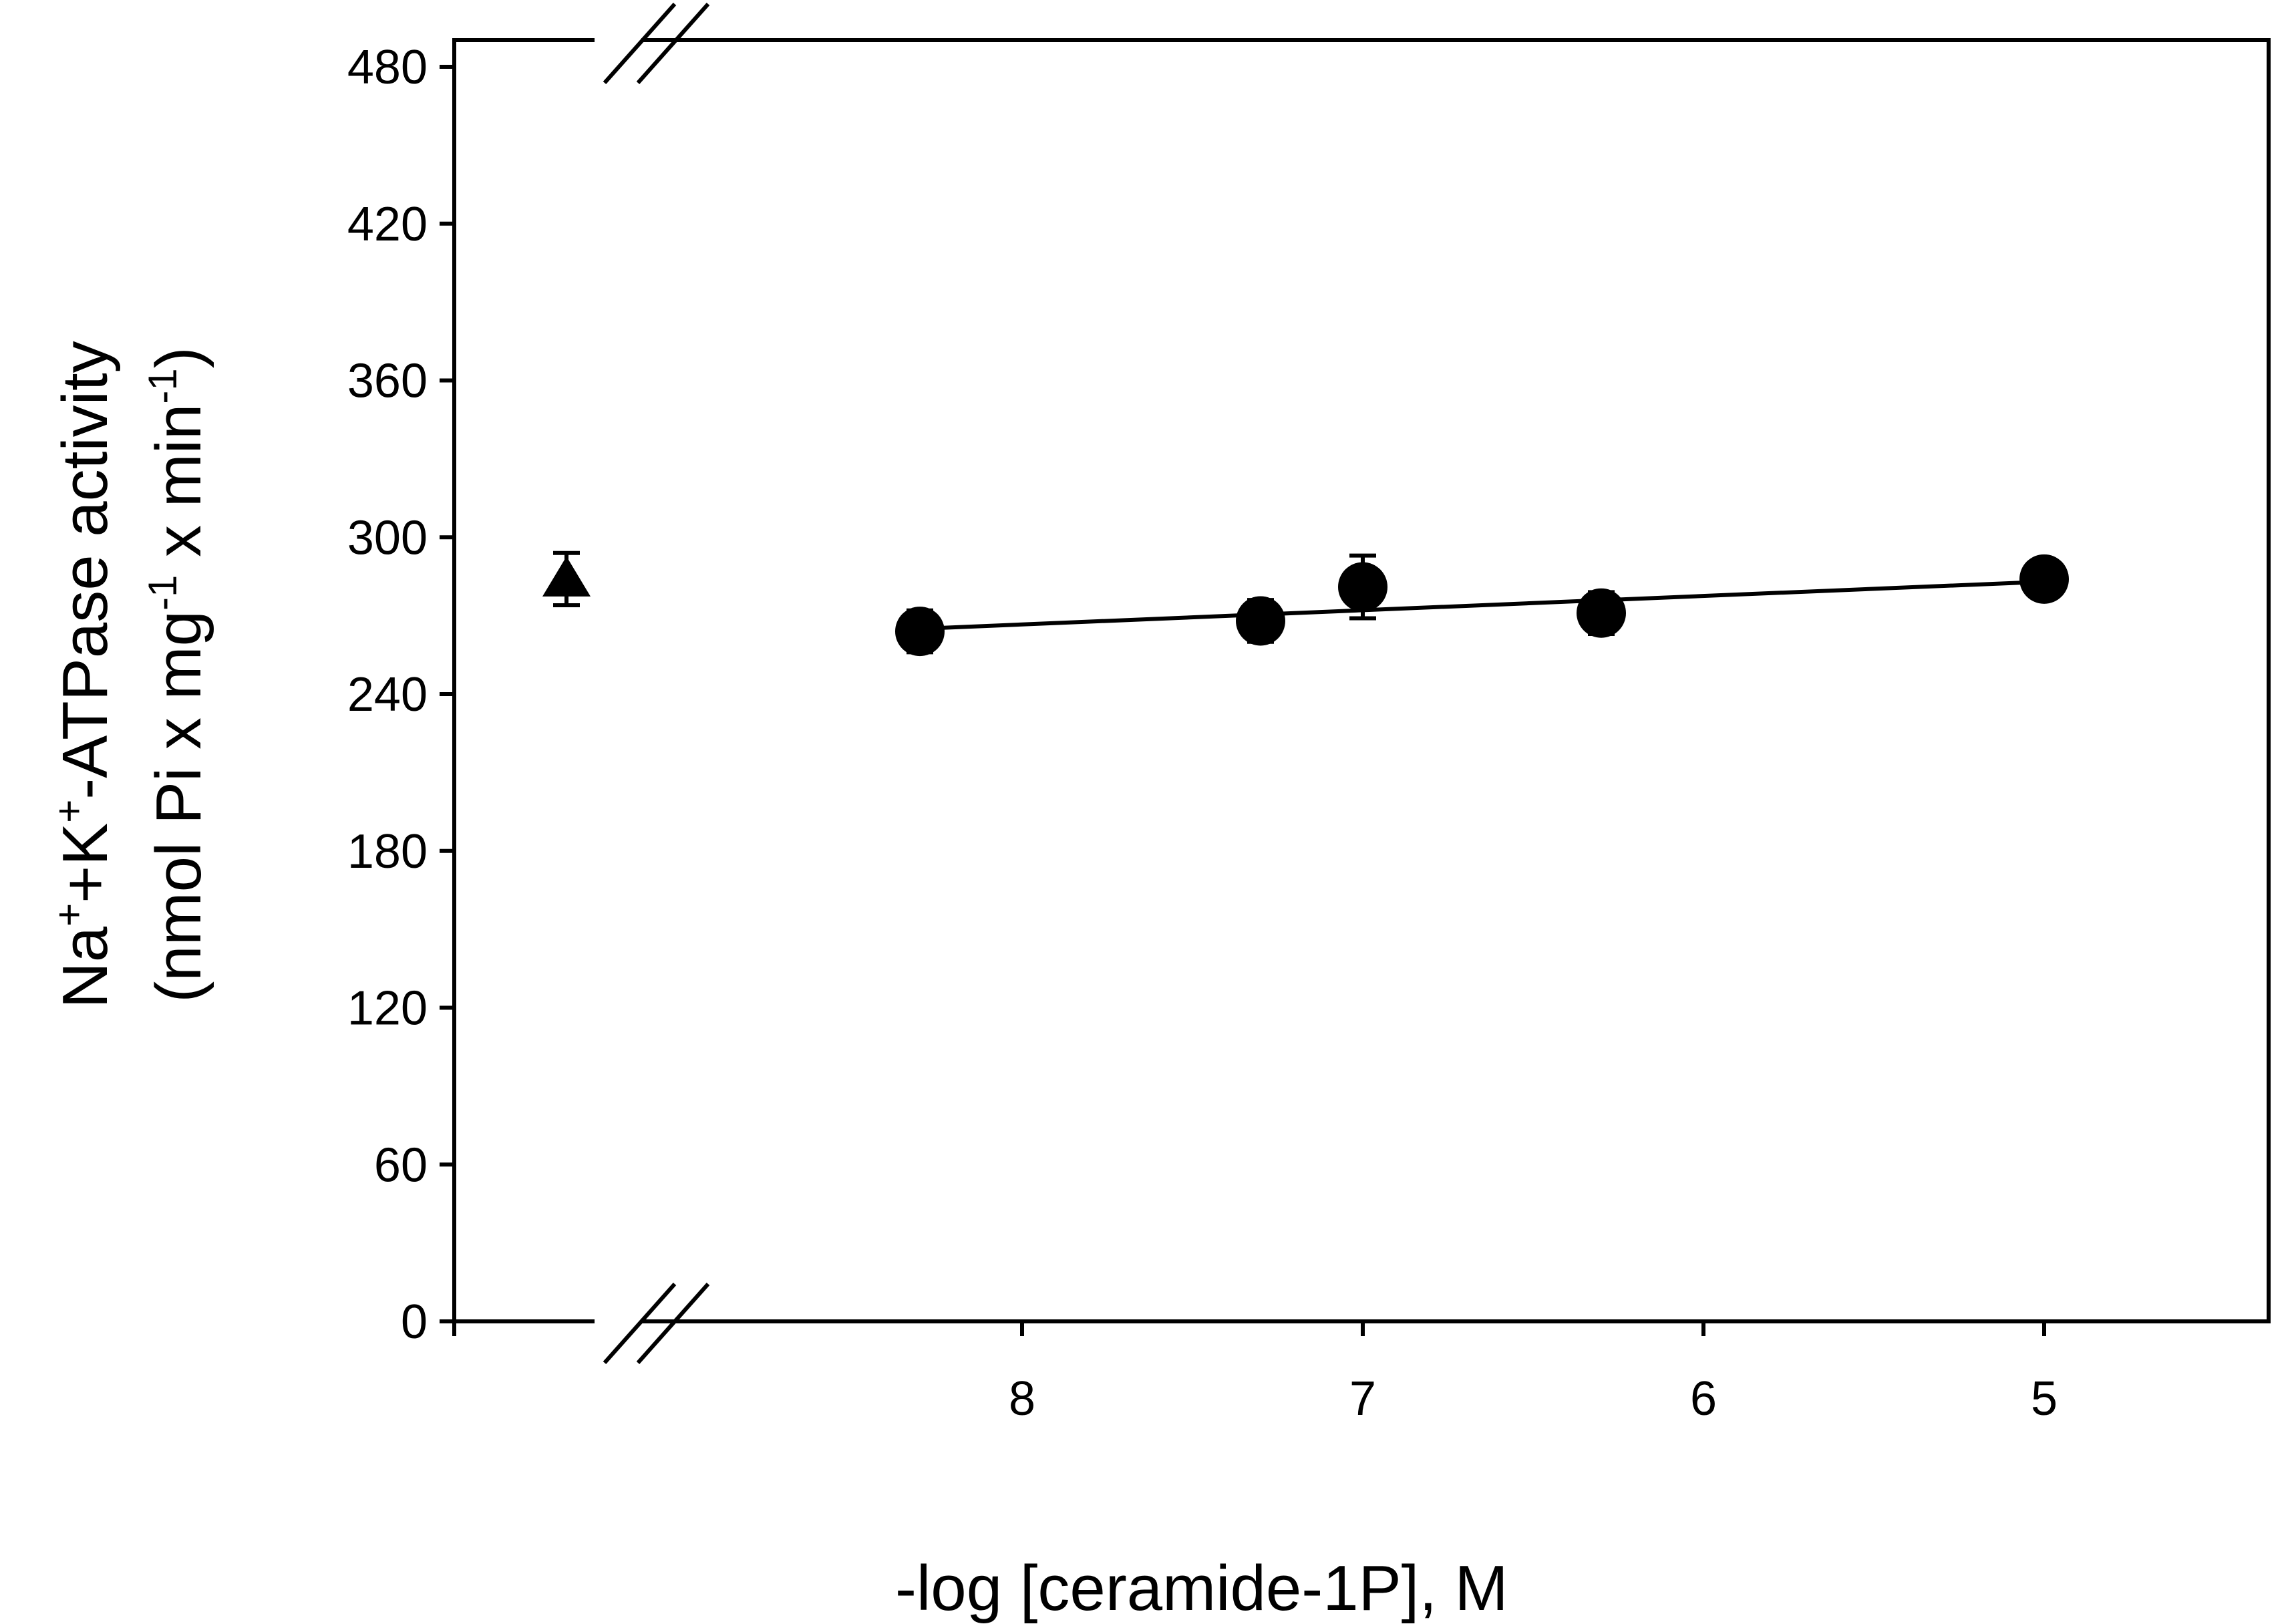 This screenshot has width=2294, height=1624. Describe the element at coordinates (1703, 1399) in the screenshot. I see `x-tick-label: 6` at that location.